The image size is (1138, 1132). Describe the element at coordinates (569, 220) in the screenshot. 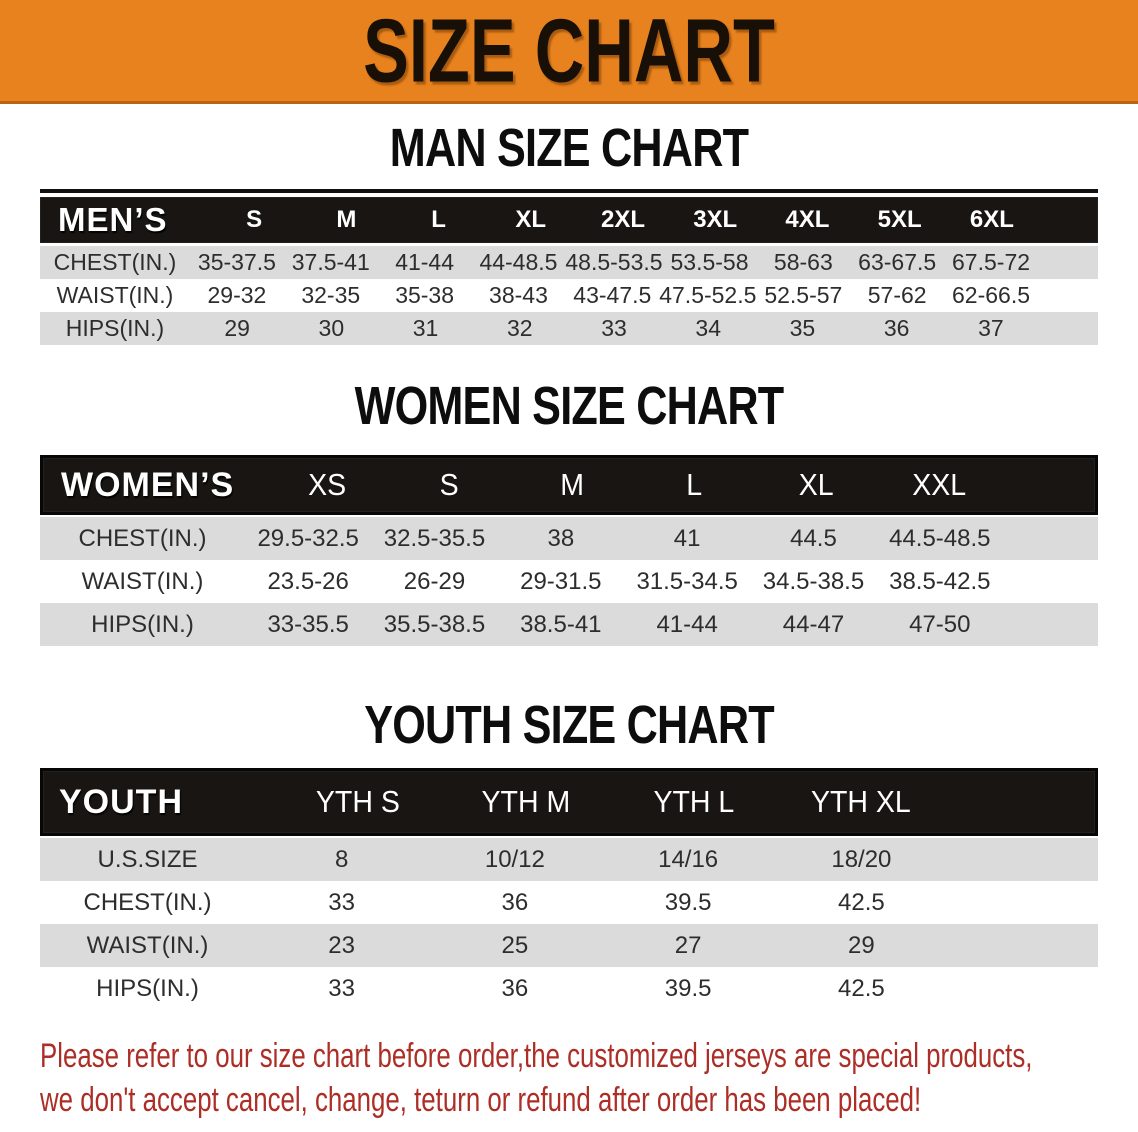

I see `men-table-header-row: MEN’S S M L XL 2XL 3XL 4XL 5XL 6XL` at that location.